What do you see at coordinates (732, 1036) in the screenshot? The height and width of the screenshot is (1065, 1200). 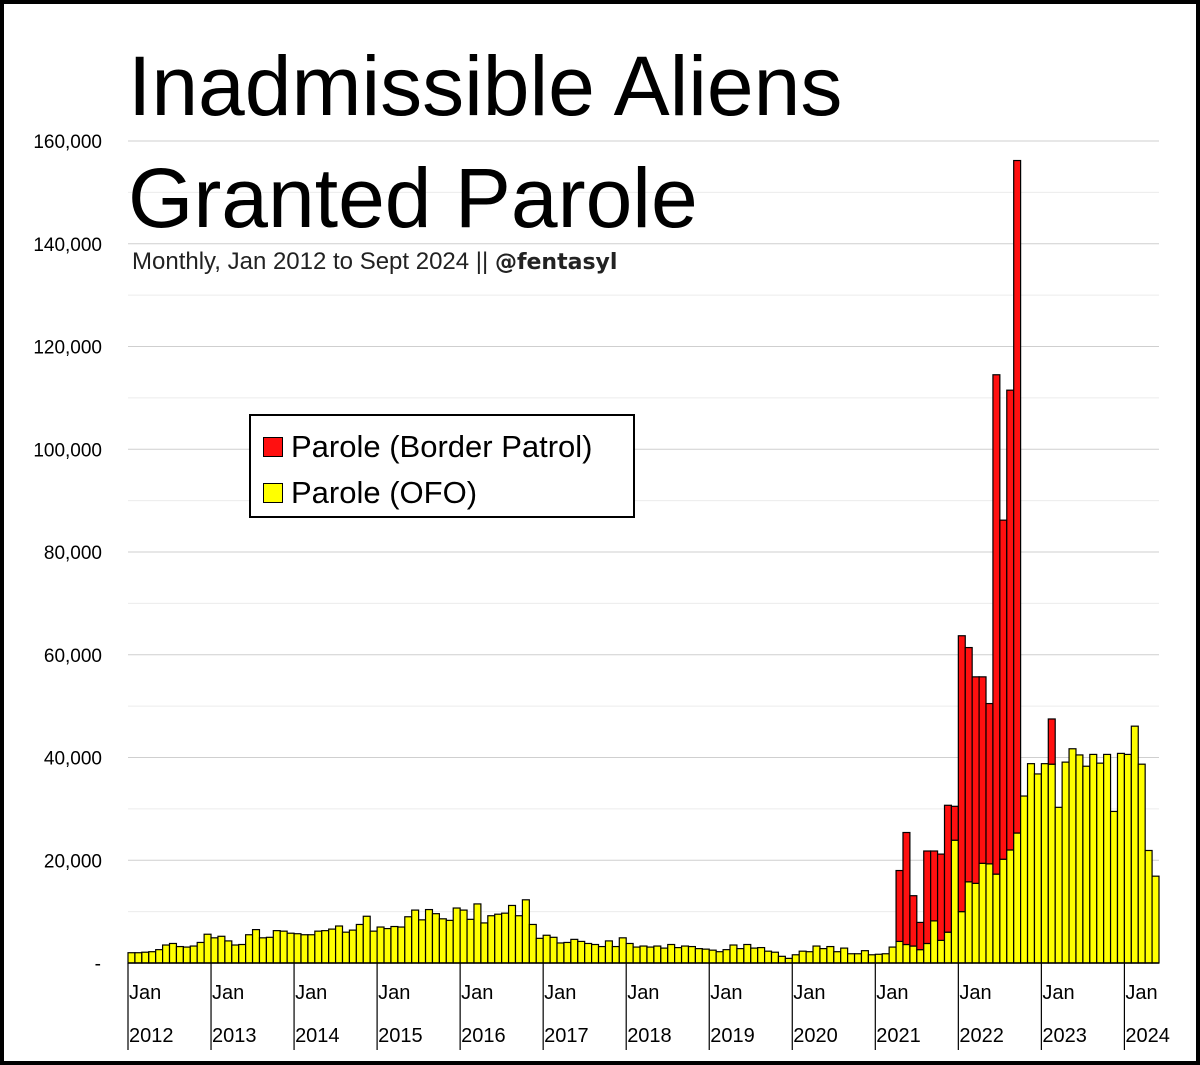 I see `x-tick-year-label: 2019` at bounding box center [732, 1036].